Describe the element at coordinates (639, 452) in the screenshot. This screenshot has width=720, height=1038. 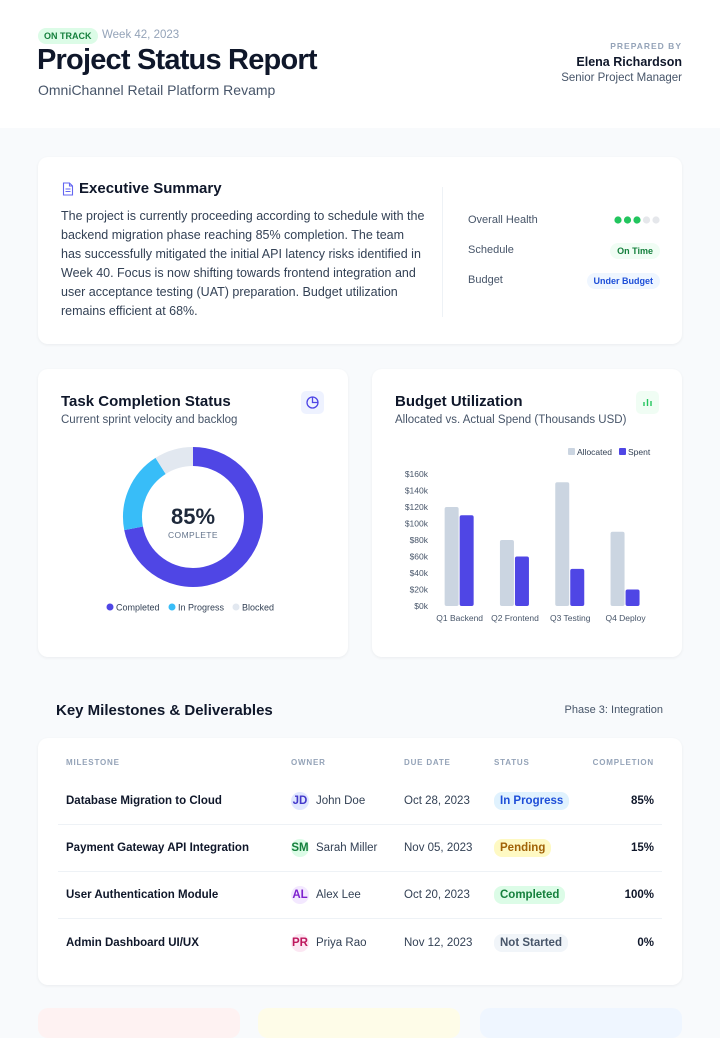
I see `legend-label: Spent` at that location.